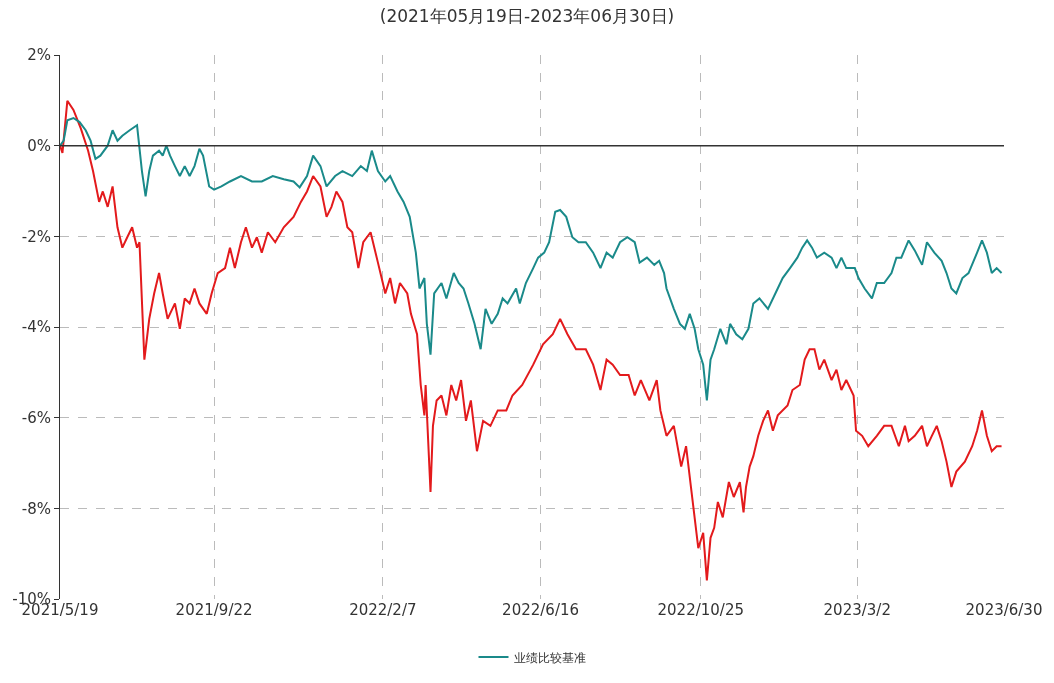  What do you see at coordinates (383, 610) in the screenshot?
I see `x-tick-label: 2022/2/7` at bounding box center [383, 610].